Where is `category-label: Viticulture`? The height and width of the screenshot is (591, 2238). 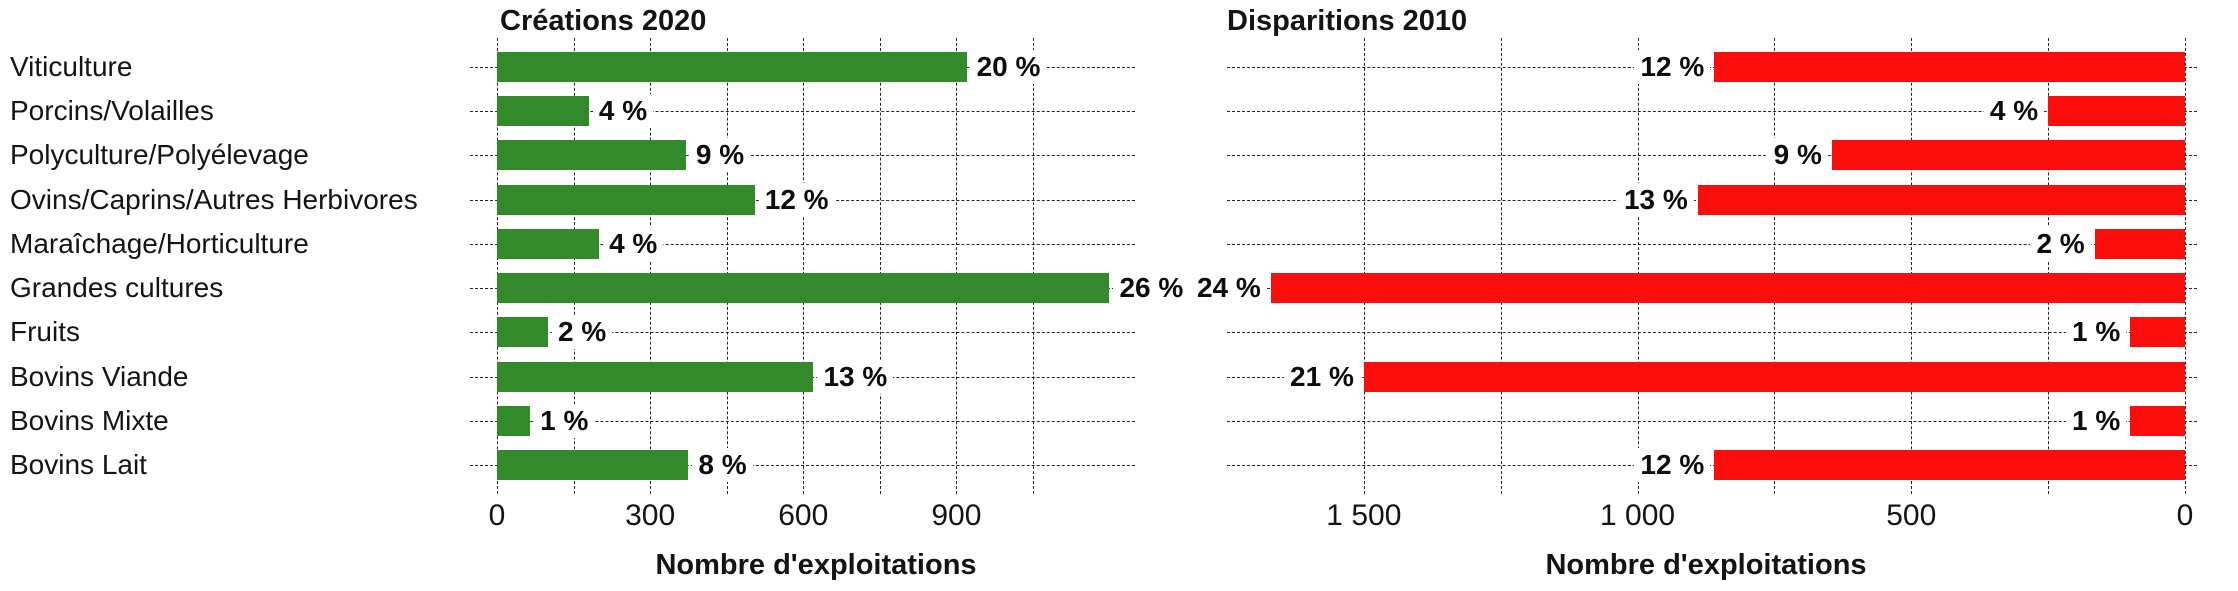 category-label: Viticulture is located at coordinates (71, 66).